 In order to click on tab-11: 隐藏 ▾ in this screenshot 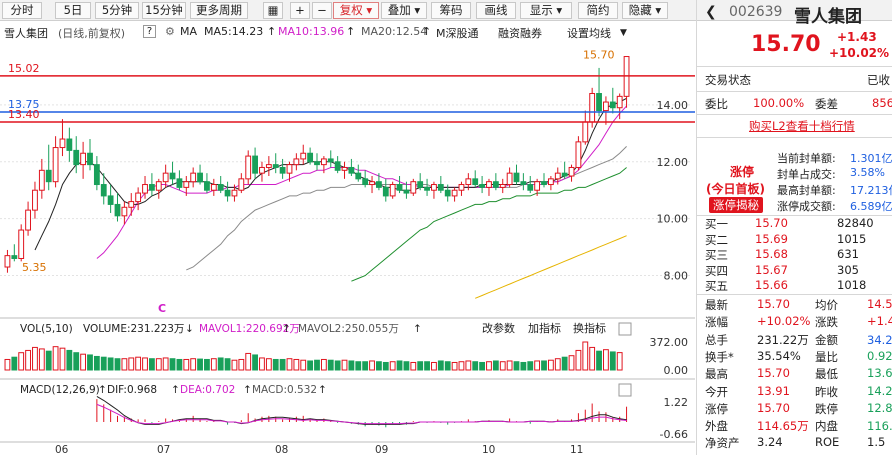, I will do `click(645, 10)`.